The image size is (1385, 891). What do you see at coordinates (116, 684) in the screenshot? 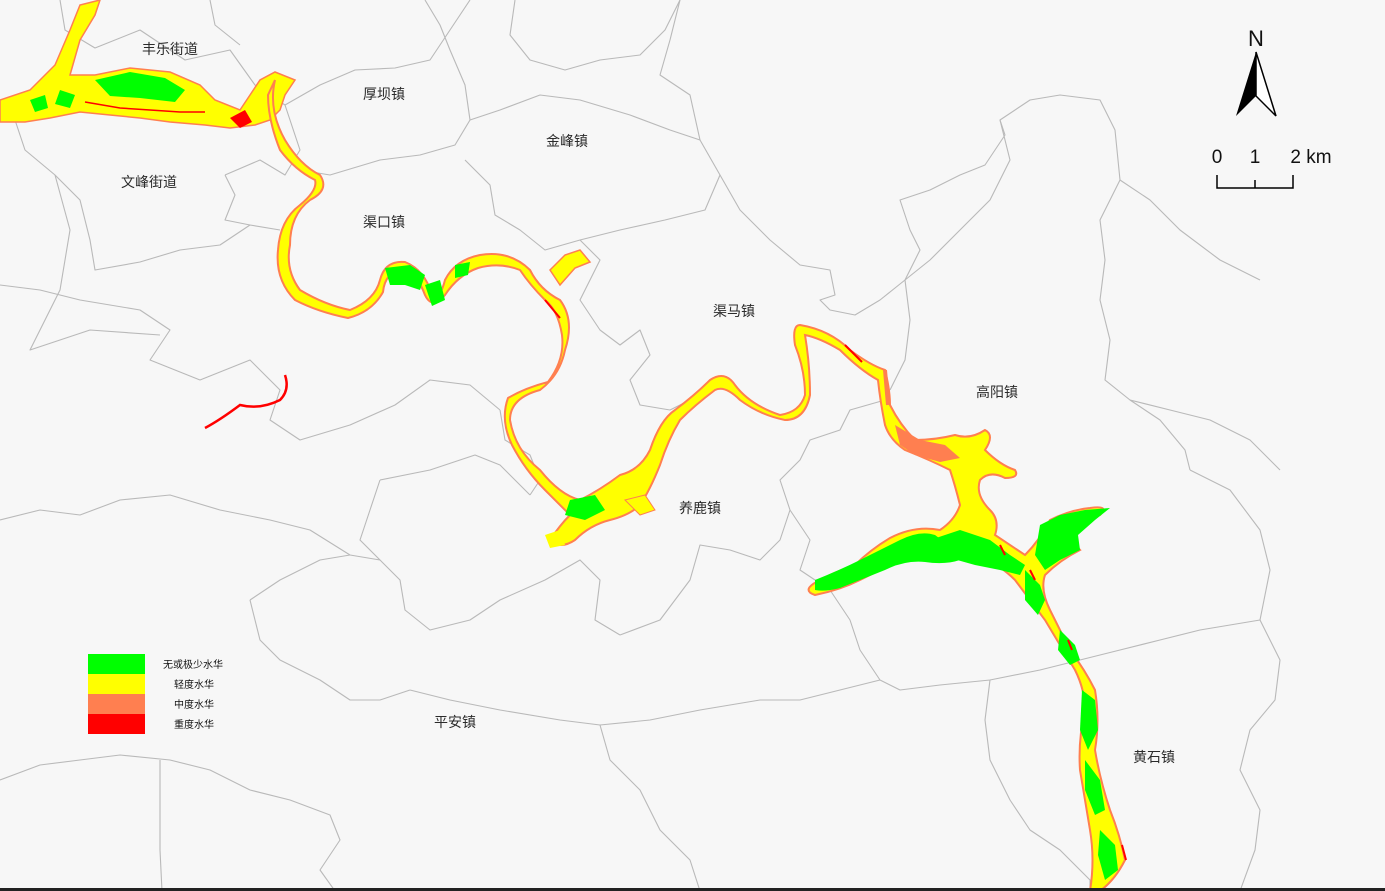
I see `legend-swatch-light` at bounding box center [116, 684].